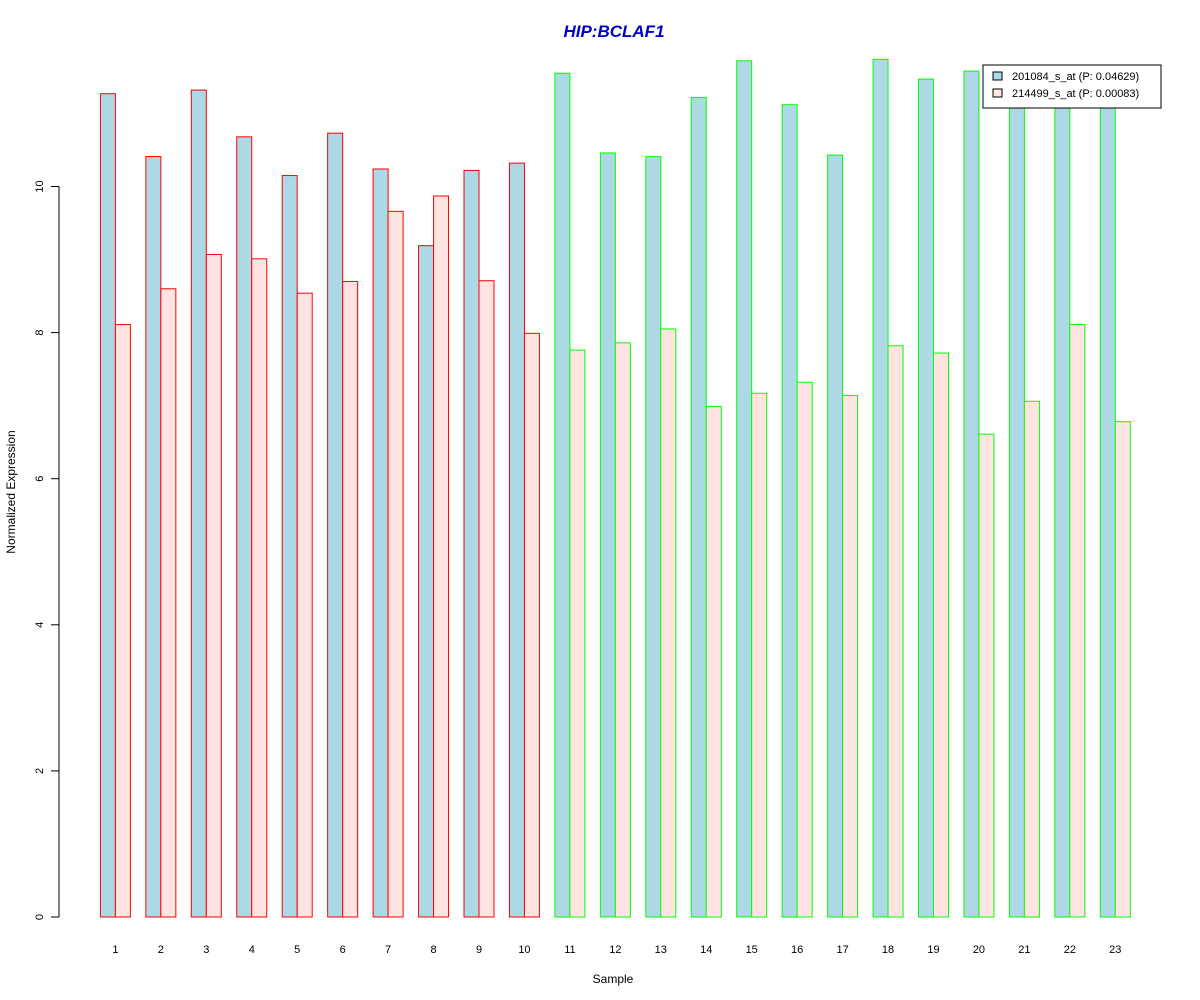 The width and height of the screenshot is (1200, 1000). Describe the element at coordinates (888, 950) in the screenshot. I see `x-tick-label: 18` at that location.